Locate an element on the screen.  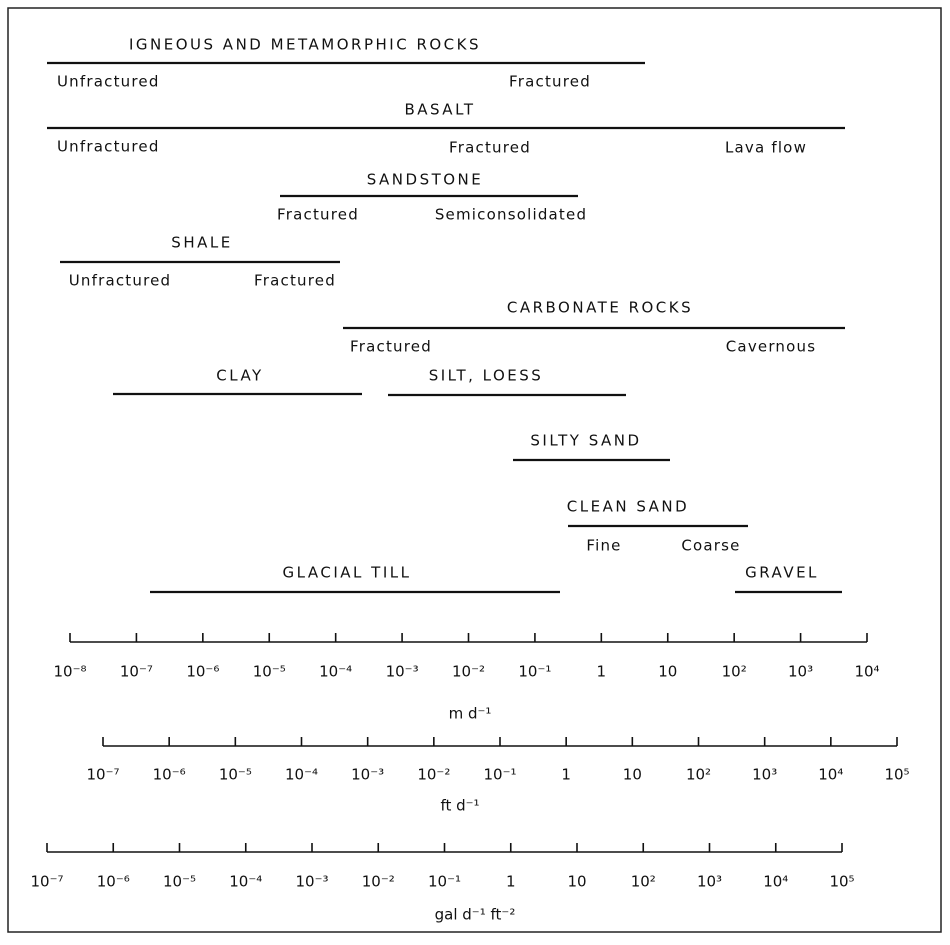
rock-title: CLAY is located at coordinates (239, 376).